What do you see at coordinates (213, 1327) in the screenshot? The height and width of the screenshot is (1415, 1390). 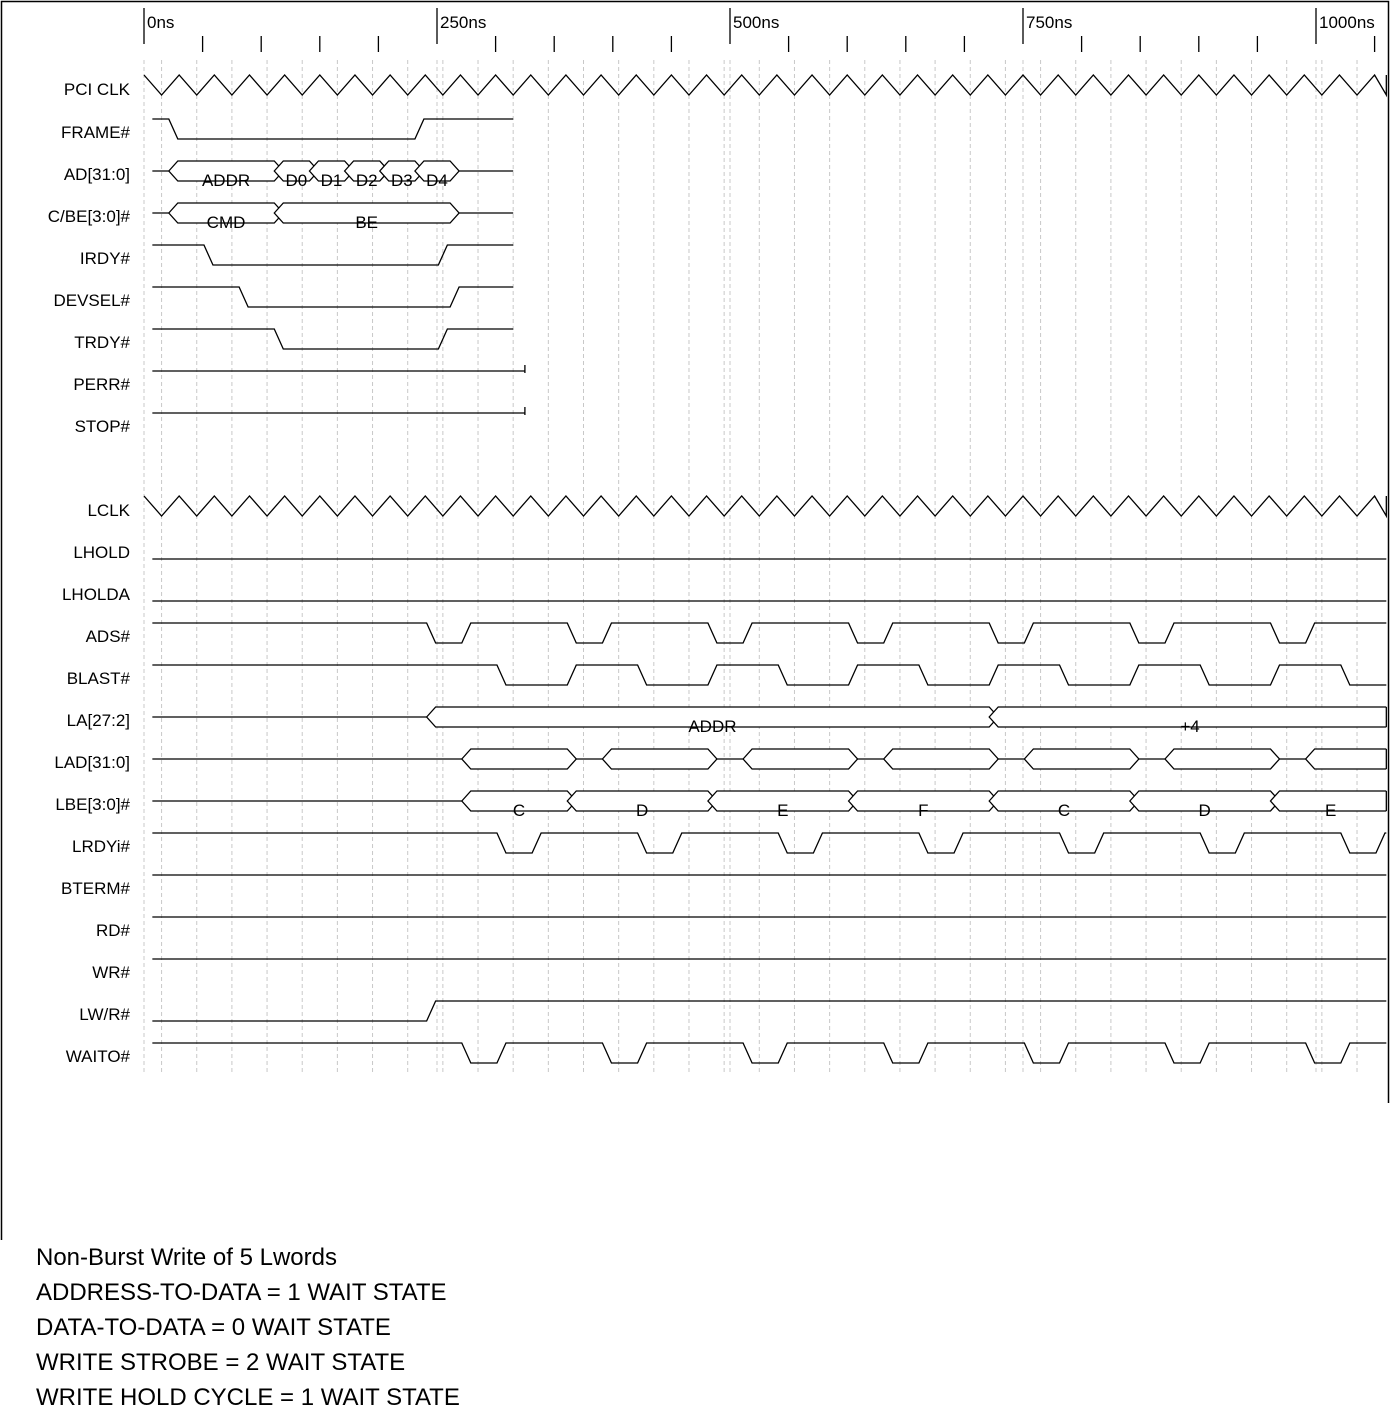 I see `note-line: DATA-TO-DATA = 0 WAIT STATE` at bounding box center [213, 1327].